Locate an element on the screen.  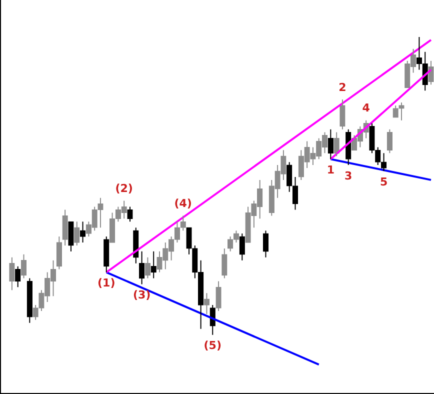
text: 5 is located at coordinates (384, 181).